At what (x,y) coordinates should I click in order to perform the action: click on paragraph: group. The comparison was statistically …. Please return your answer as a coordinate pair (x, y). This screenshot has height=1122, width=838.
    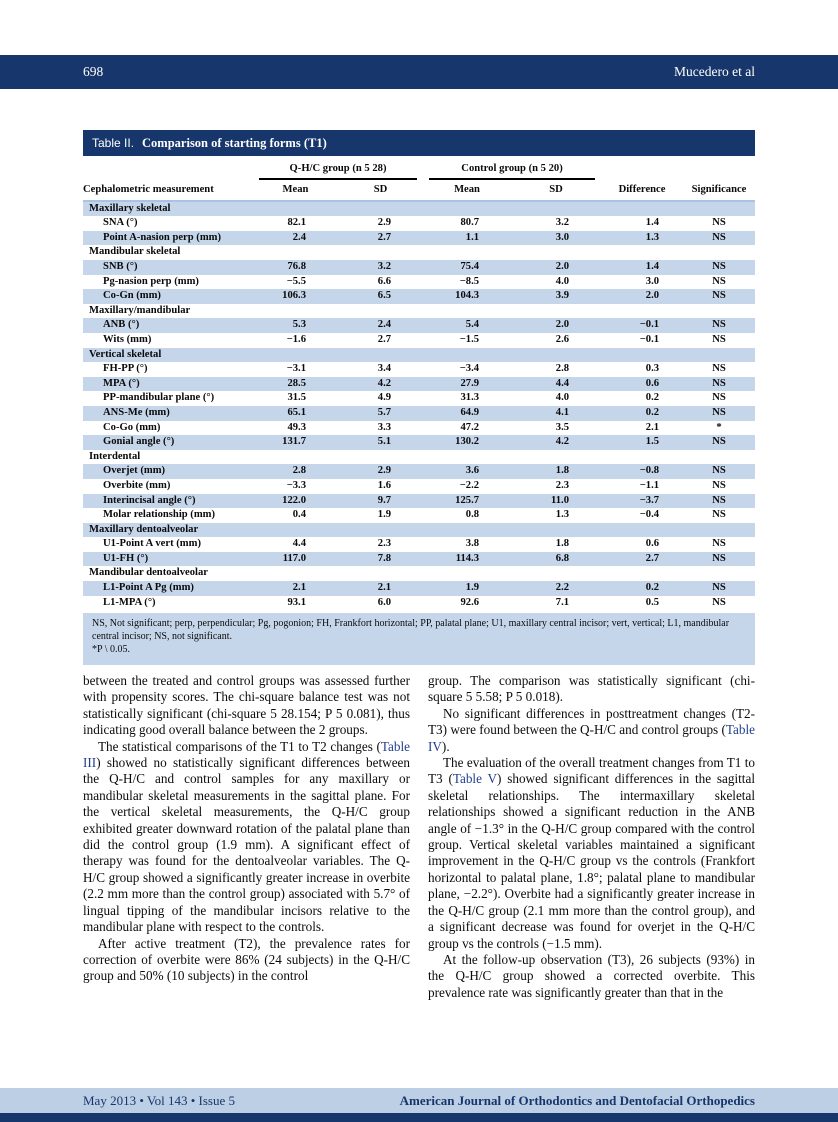
    Looking at the image, I should click on (591, 689).